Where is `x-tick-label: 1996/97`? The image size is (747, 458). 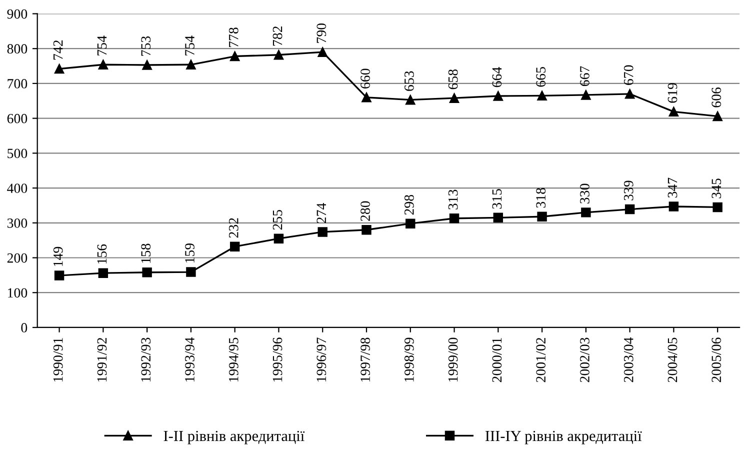
x-tick-label: 1996/97 is located at coordinates (321, 360).